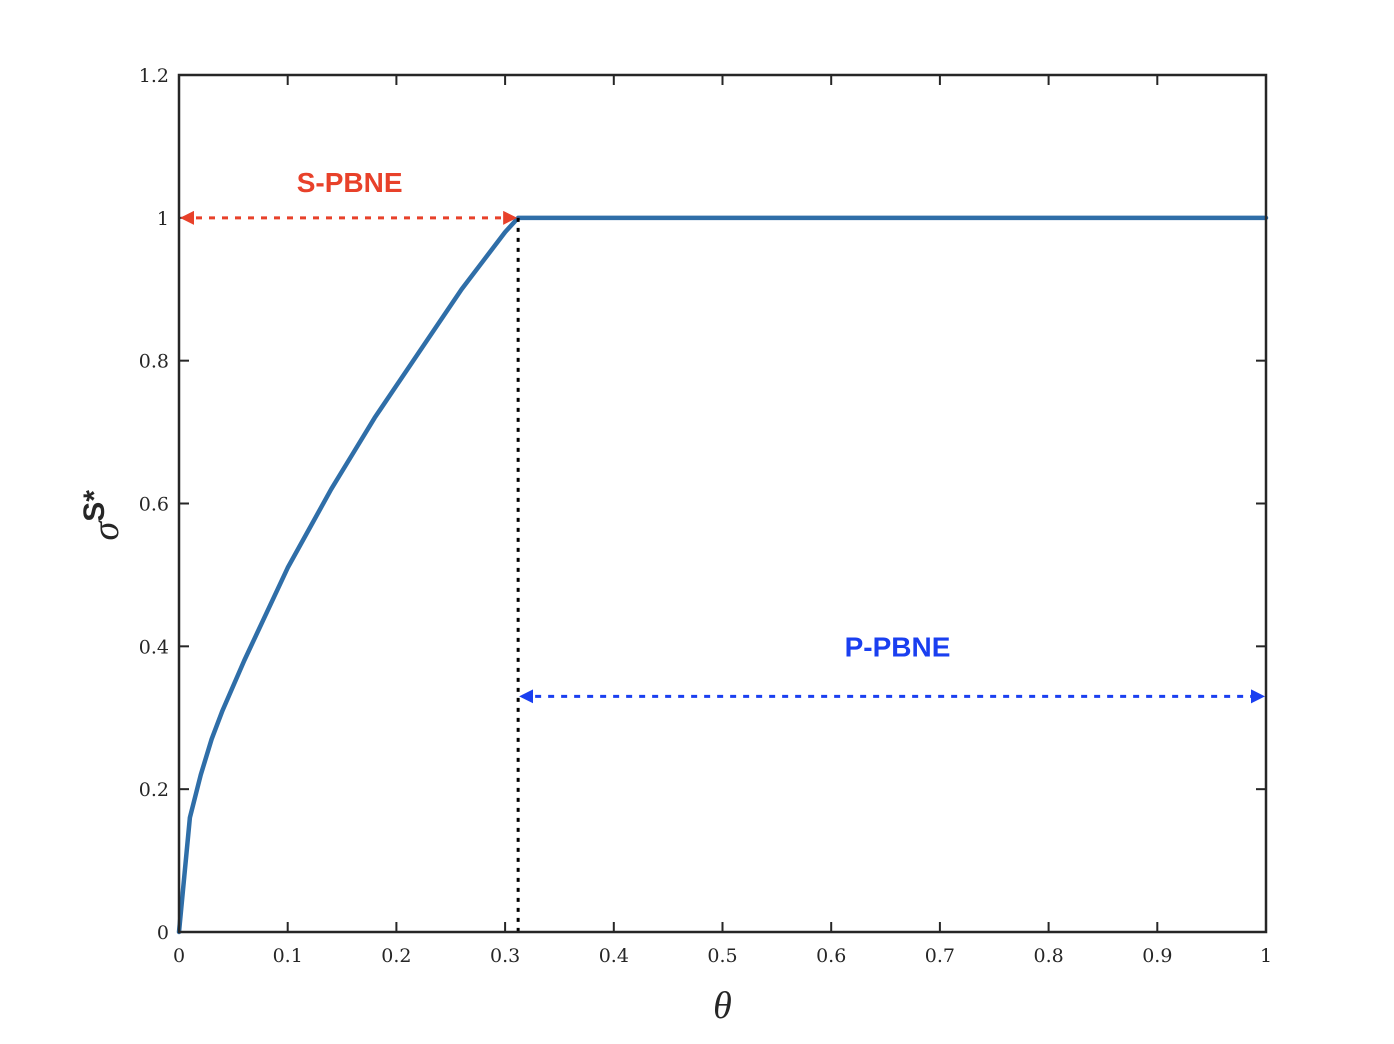 The height and width of the screenshot is (1044, 1394). I want to click on x-tick-label: 0.4, so click(614, 956).